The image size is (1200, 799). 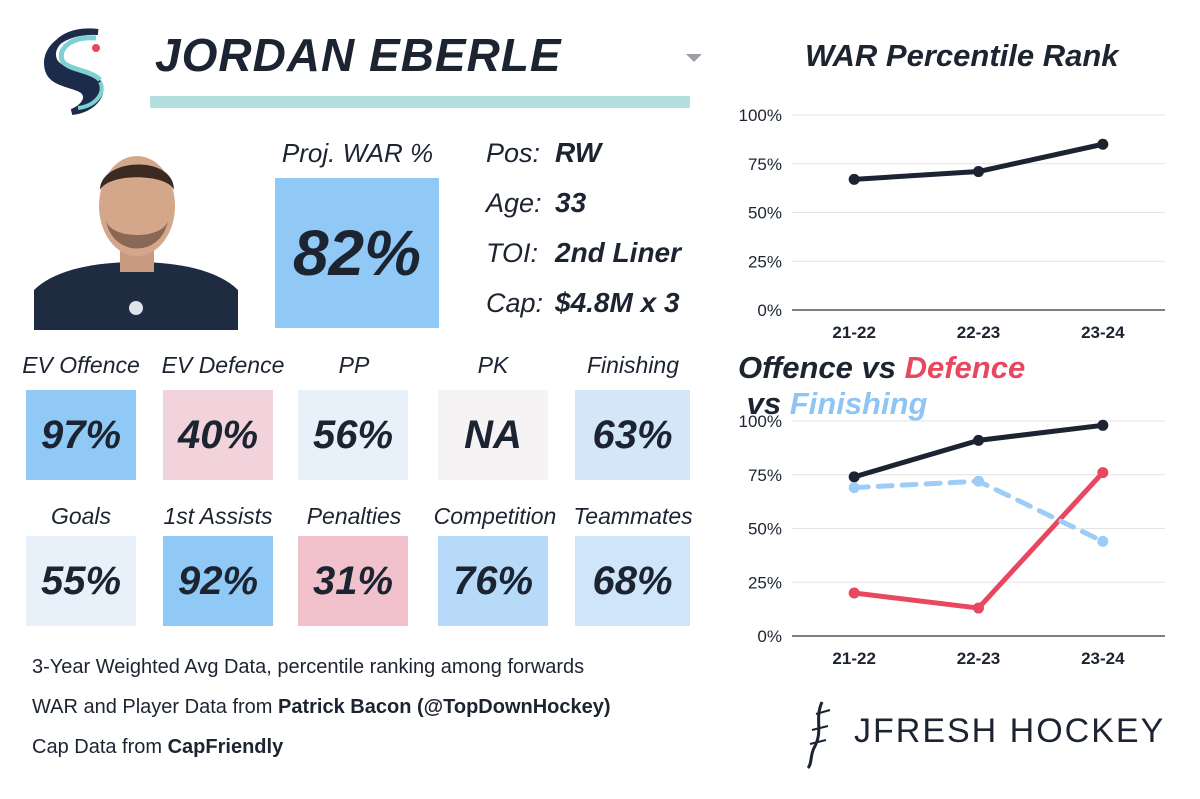 What do you see at coordinates (493, 435) in the screenshot?
I see `stat-box-pk: NA` at bounding box center [493, 435].